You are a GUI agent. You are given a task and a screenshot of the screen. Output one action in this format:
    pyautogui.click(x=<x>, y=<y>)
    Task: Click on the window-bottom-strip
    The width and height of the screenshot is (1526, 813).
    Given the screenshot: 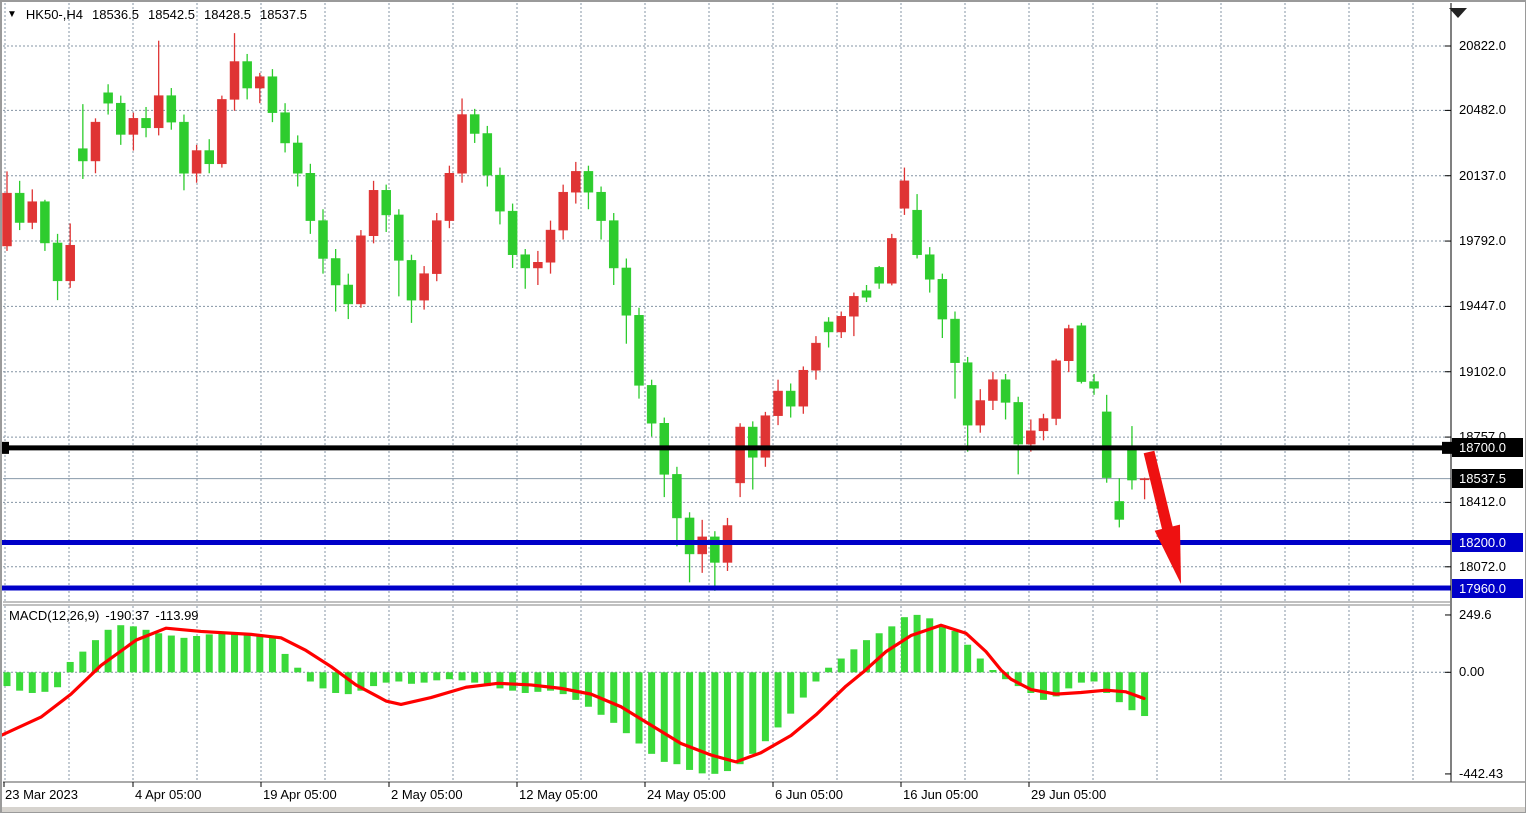 What is the action you would take?
    pyautogui.click(x=763, y=809)
    